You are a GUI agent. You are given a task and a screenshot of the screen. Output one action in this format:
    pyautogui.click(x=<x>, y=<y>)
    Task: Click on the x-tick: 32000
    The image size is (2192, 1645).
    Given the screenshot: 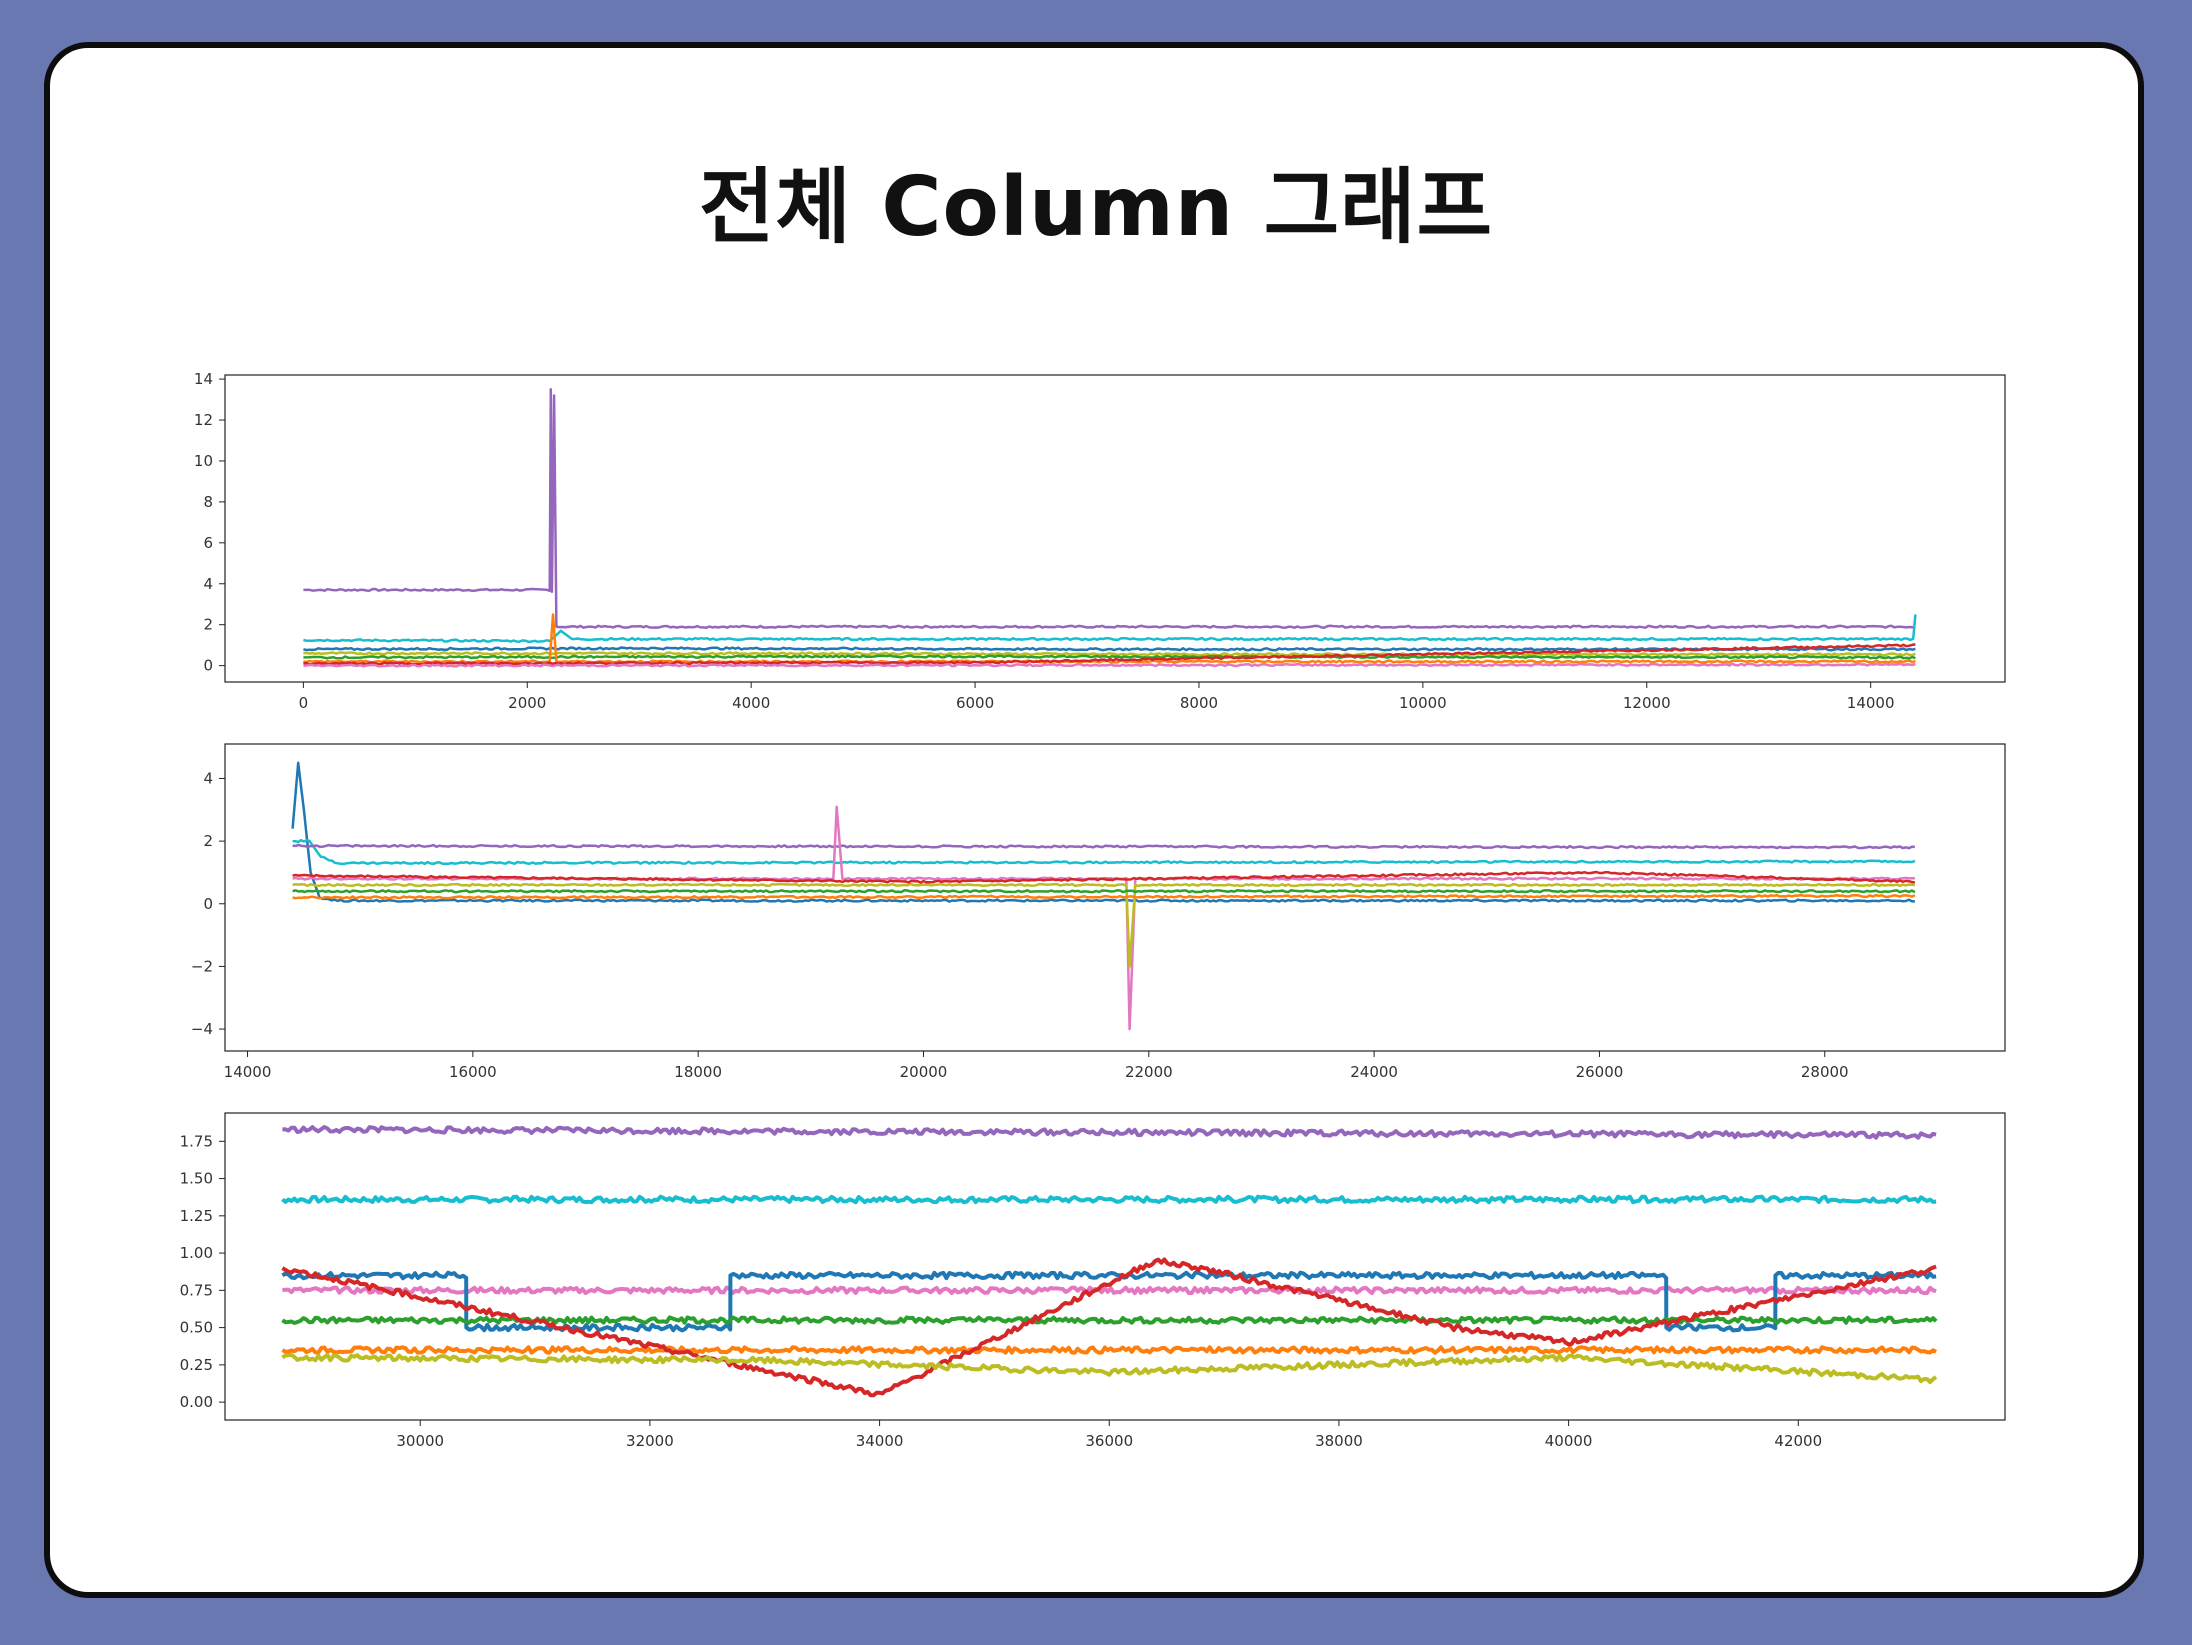 What is the action you would take?
    pyautogui.click(x=650, y=1435)
    